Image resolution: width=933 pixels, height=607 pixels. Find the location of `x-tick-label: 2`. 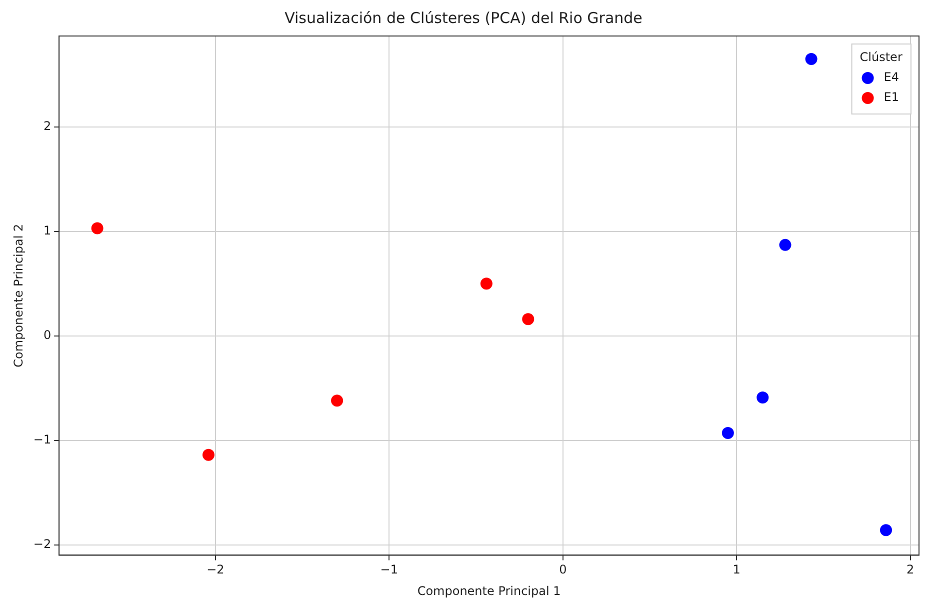

x-tick-label: 2 is located at coordinates (910, 569).